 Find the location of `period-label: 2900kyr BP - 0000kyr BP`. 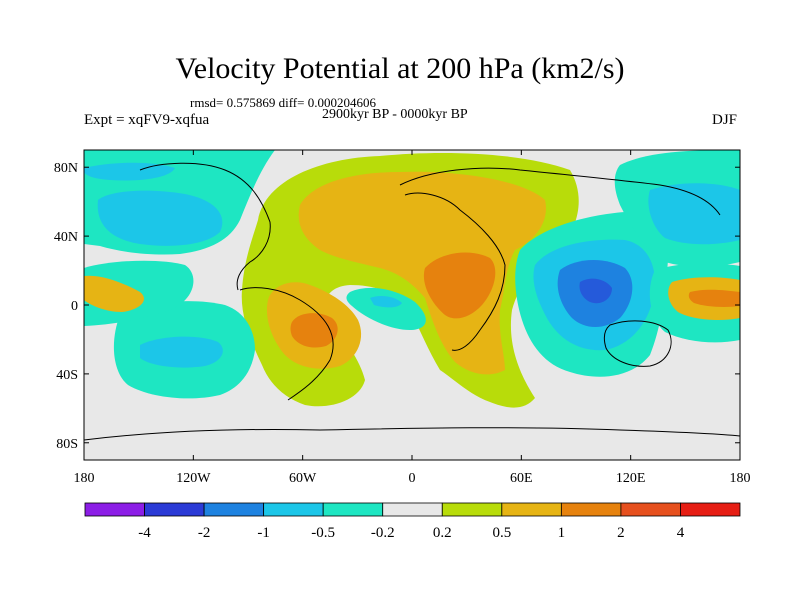

period-label: 2900kyr BP - 0000kyr BP is located at coordinates (395, 114).